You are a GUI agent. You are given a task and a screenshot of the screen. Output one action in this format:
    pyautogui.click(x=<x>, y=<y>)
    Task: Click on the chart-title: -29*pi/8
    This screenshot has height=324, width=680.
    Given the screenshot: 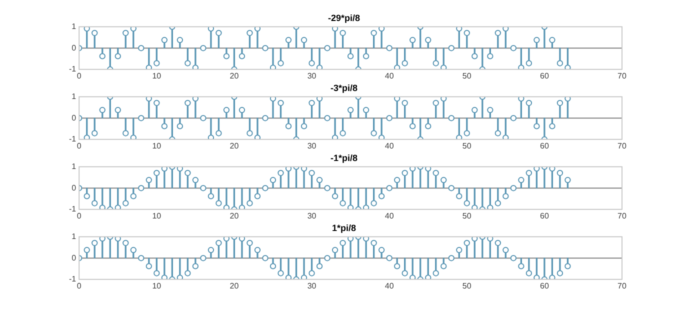 What is the action you would take?
    pyautogui.click(x=344, y=17)
    